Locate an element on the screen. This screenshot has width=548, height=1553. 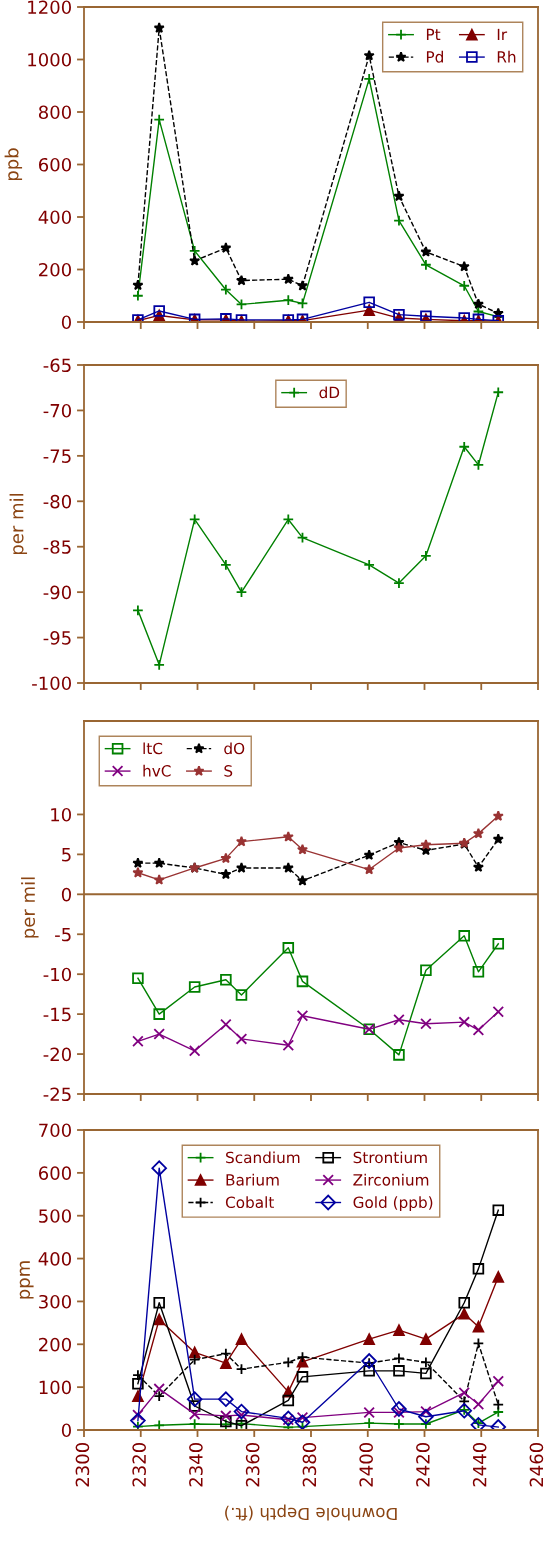
legend-label: ltC is located at coordinates (153, 748).